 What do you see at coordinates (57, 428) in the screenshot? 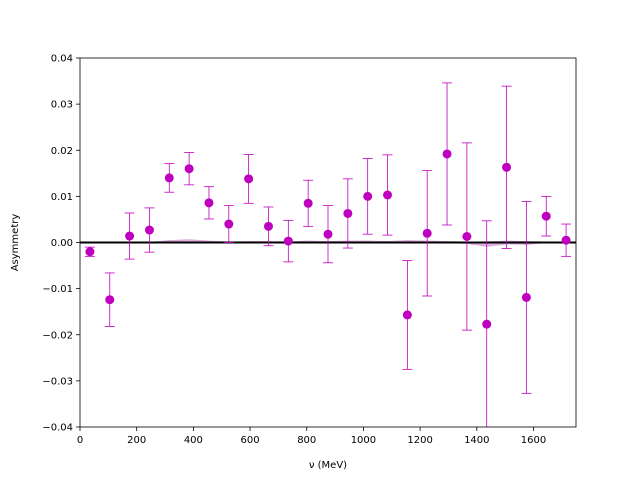
I see `y-tick-label: −0.04` at bounding box center [57, 428].